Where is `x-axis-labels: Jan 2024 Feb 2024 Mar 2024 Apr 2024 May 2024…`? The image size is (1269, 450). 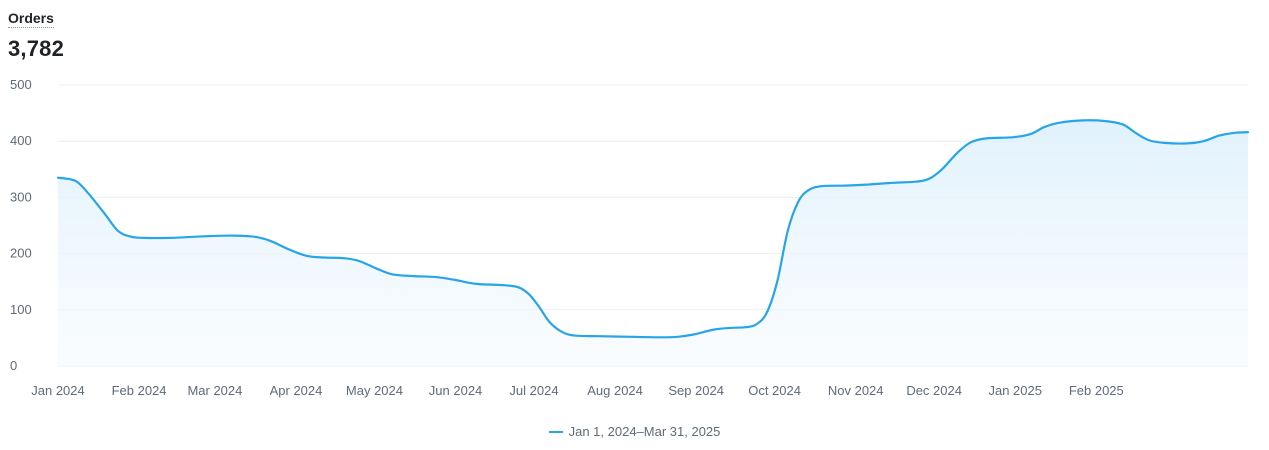 x-axis-labels: Jan 2024 Feb 2024 Mar 2024 Apr 2024 May 2024… is located at coordinates (577, 390).